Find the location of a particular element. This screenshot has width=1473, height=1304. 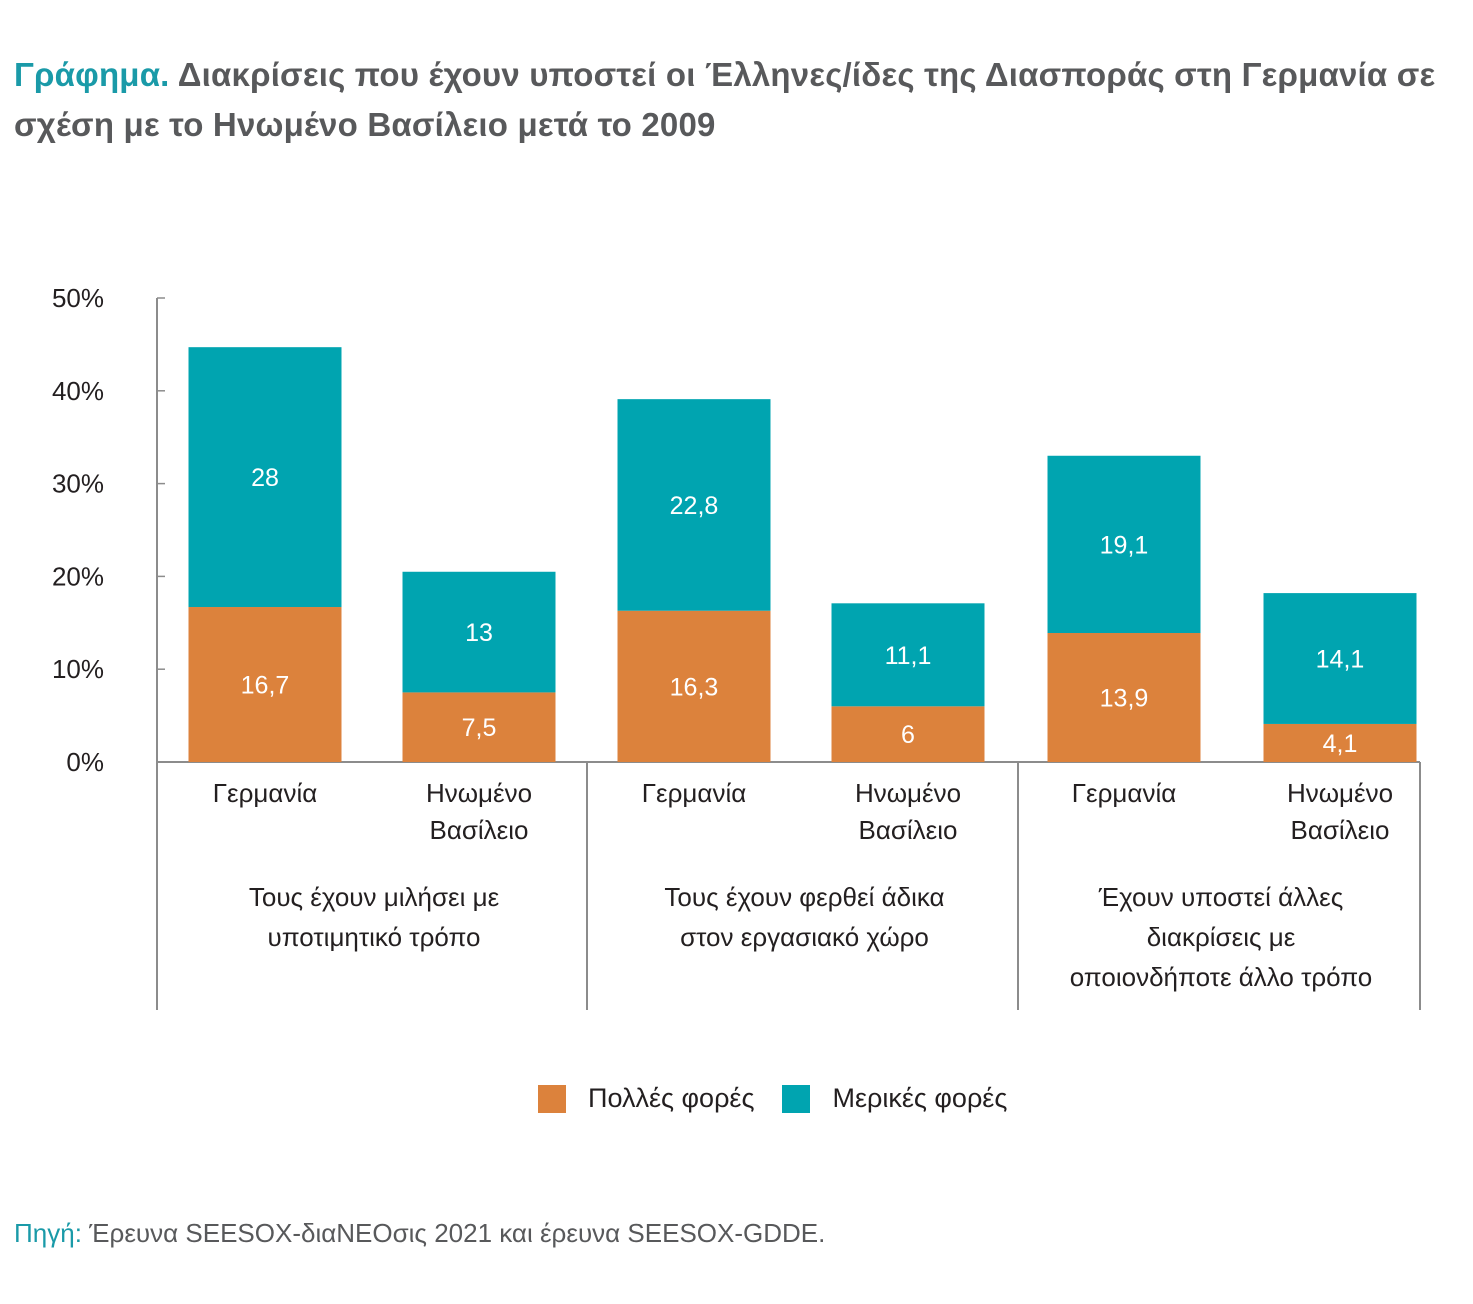

group-label: στον εργασιακό χώρο is located at coordinates (804, 937).